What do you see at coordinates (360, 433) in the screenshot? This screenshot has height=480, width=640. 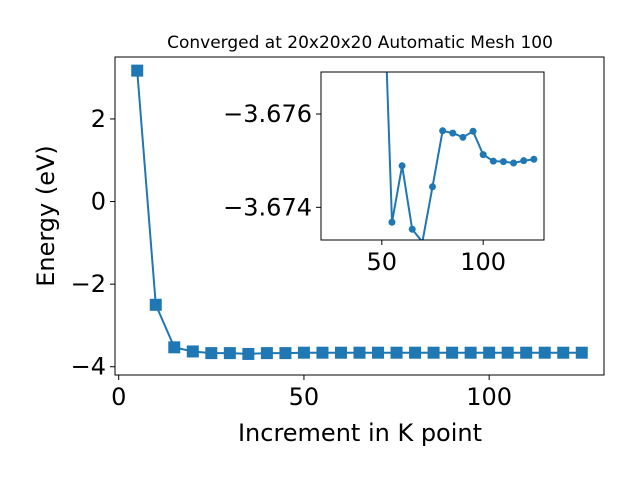 I see `x-axis-label: Increment in K point` at bounding box center [360, 433].